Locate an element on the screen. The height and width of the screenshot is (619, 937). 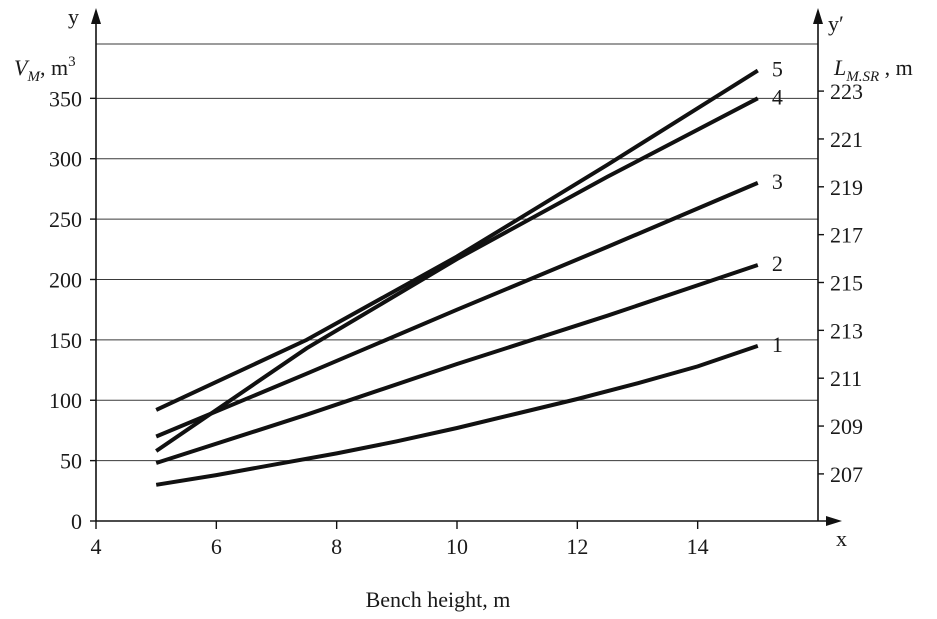
y2-label-main: L is located at coordinates (839, 67).